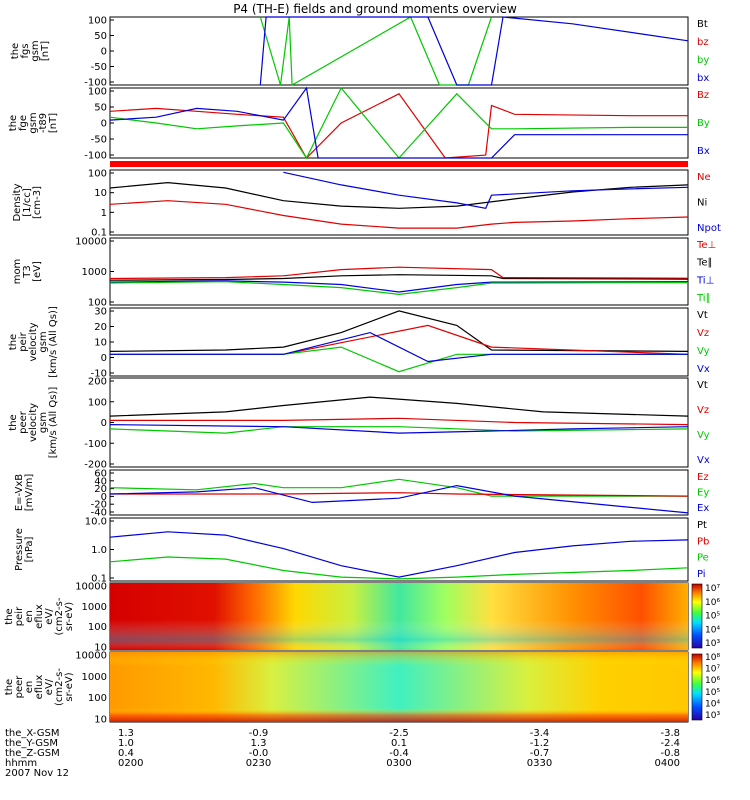 The image size is (750, 800). I want to click on x-row-value: 0.4, so click(126, 753).